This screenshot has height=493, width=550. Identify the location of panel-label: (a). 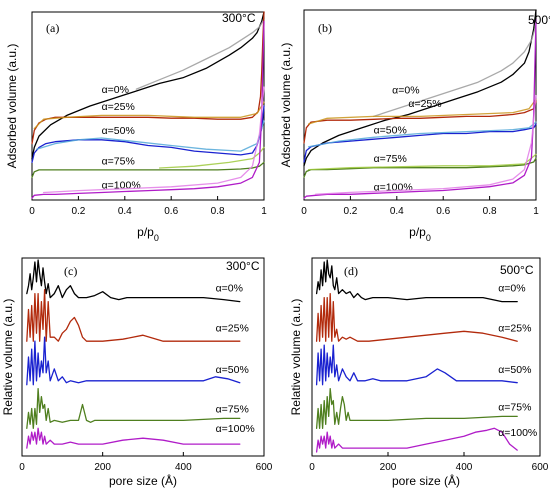
(52, 28).